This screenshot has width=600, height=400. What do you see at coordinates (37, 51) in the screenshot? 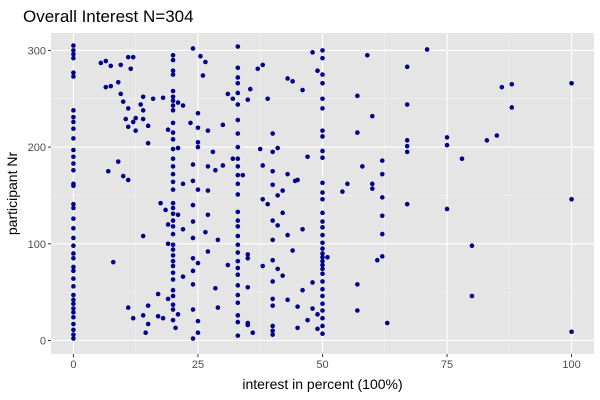
I see `y-tick-label: 300` at bounding box center [37, 51].